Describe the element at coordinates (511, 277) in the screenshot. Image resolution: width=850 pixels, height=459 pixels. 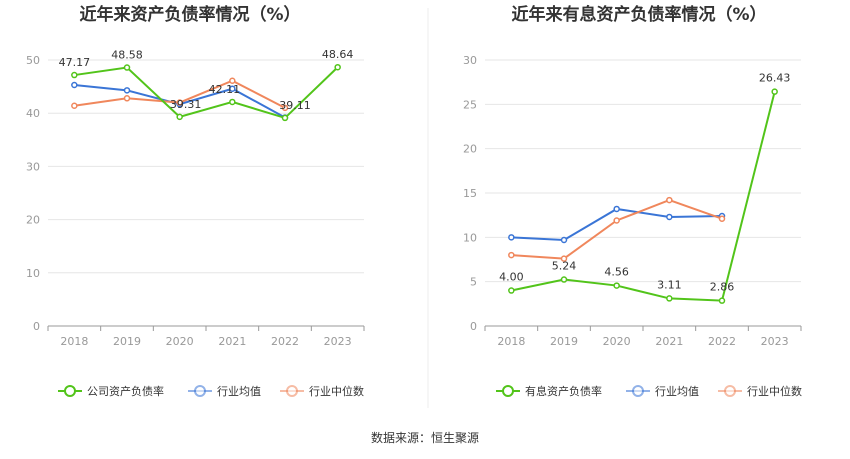
I see `data-label: 4.00` at that location.